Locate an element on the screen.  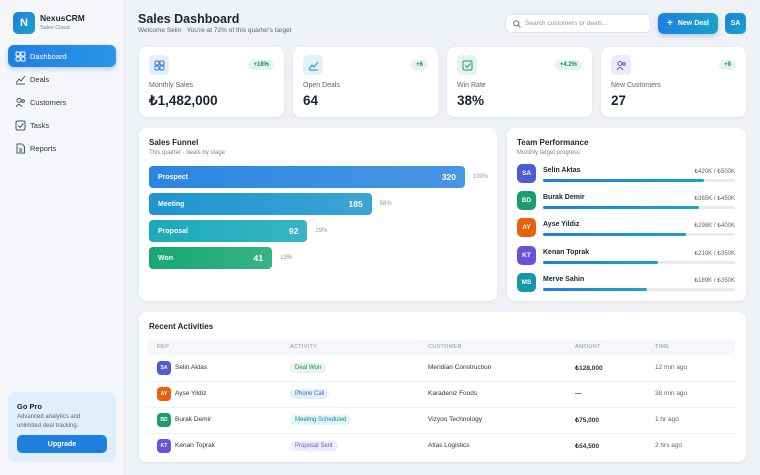
rep-name: Ayse Yildiz is located at coordinates (191, 393).